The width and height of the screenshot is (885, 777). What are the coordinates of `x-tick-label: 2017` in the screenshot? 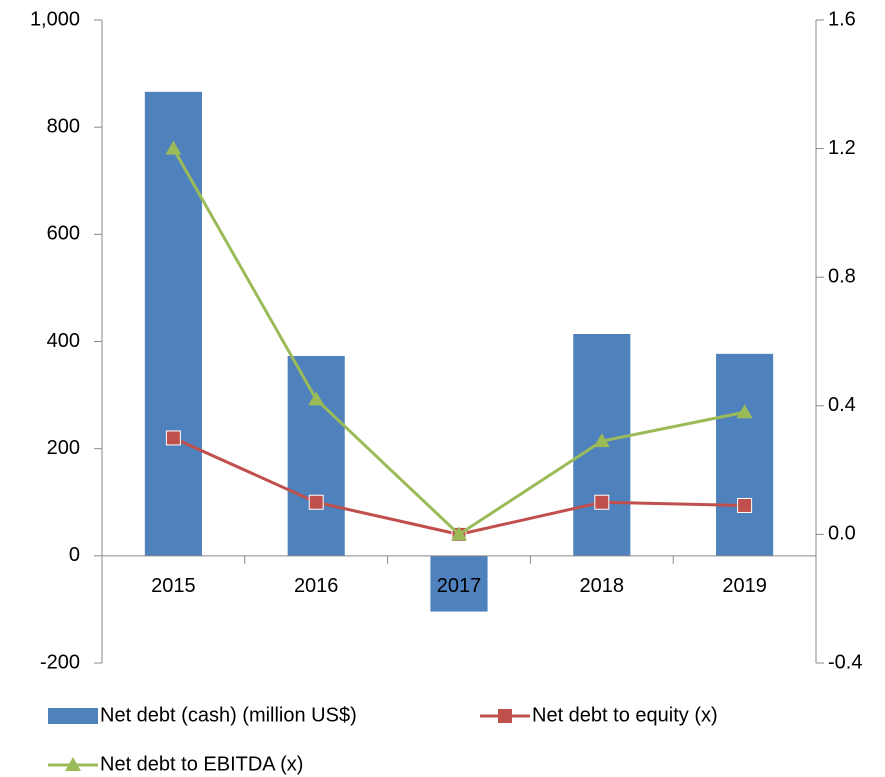 It's located at (459, 586).